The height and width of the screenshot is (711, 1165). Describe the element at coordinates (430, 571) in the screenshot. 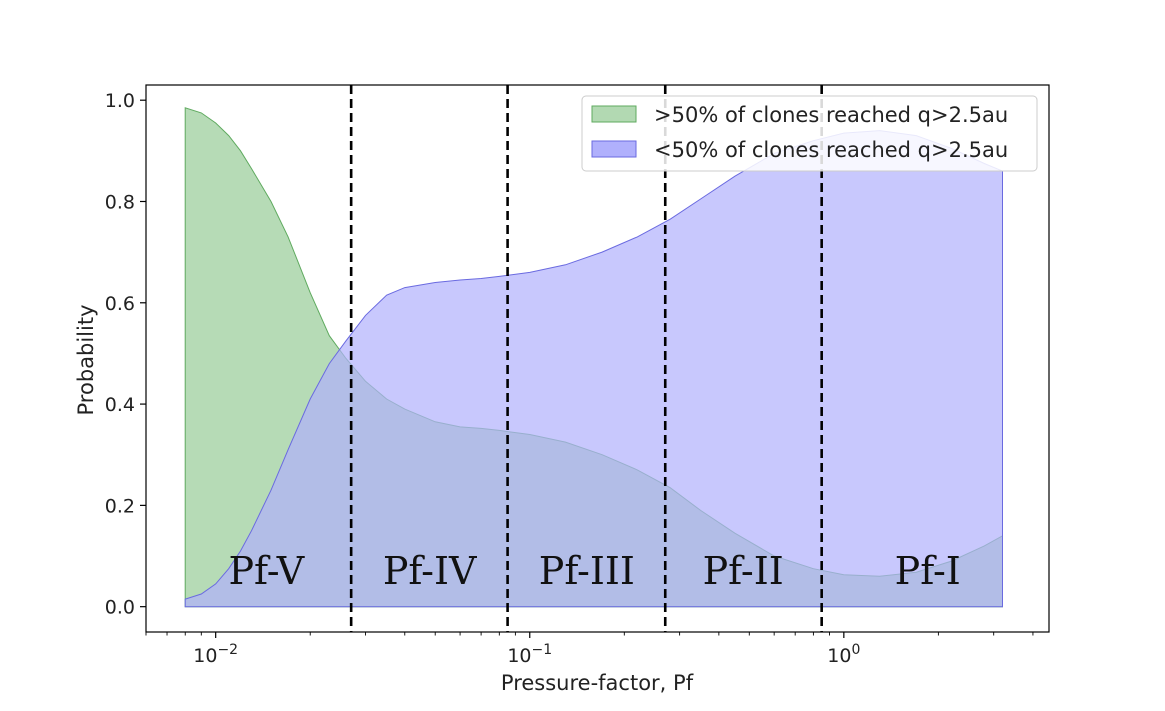

I see `region-label-pf-iv: Pf-IV` at that location.